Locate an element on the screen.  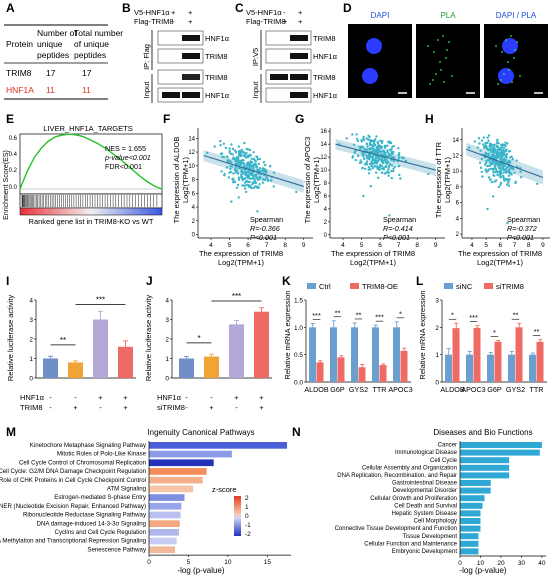
panel-letter-m: M is located at coordinates (11, 432).